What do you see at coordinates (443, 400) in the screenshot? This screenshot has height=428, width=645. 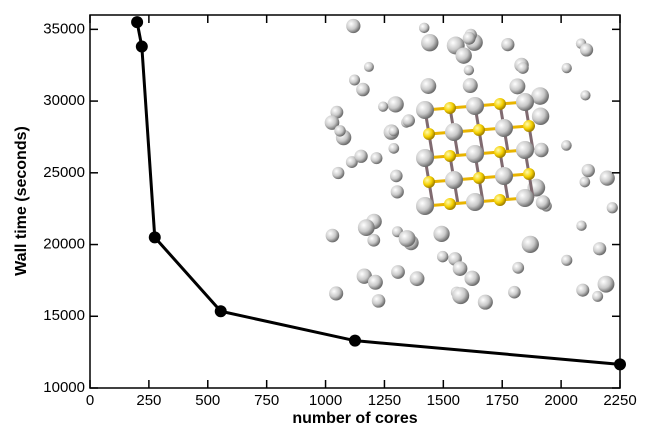 I see `x-tick-label: 1500` at bounding box center [443, 400].